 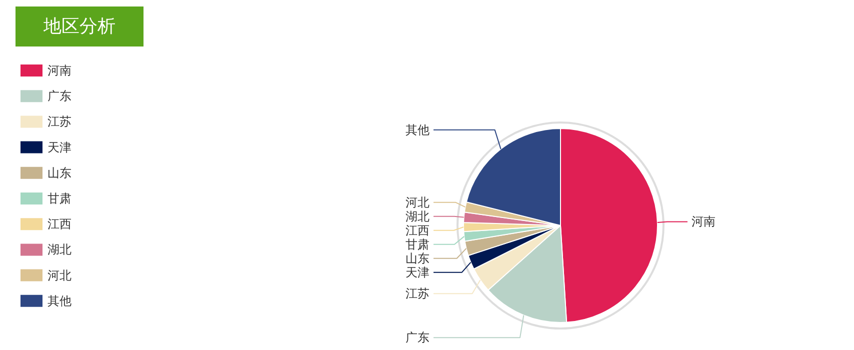 I want to click on legend-label: 天津, so click(x=60, y=147).